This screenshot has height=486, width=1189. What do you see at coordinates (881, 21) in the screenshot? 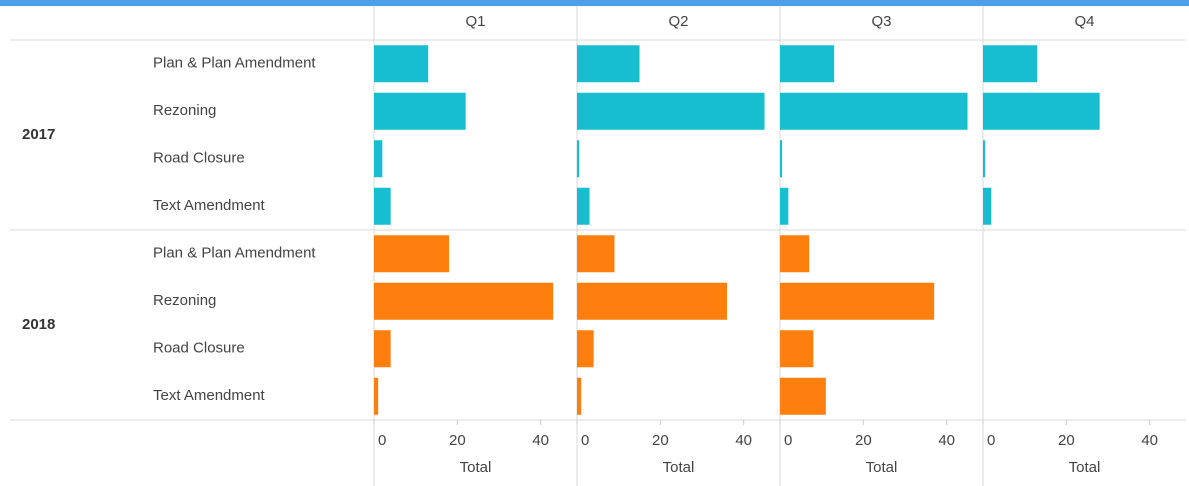
I see `column-header: Q3` at bounding box center [881, 21].